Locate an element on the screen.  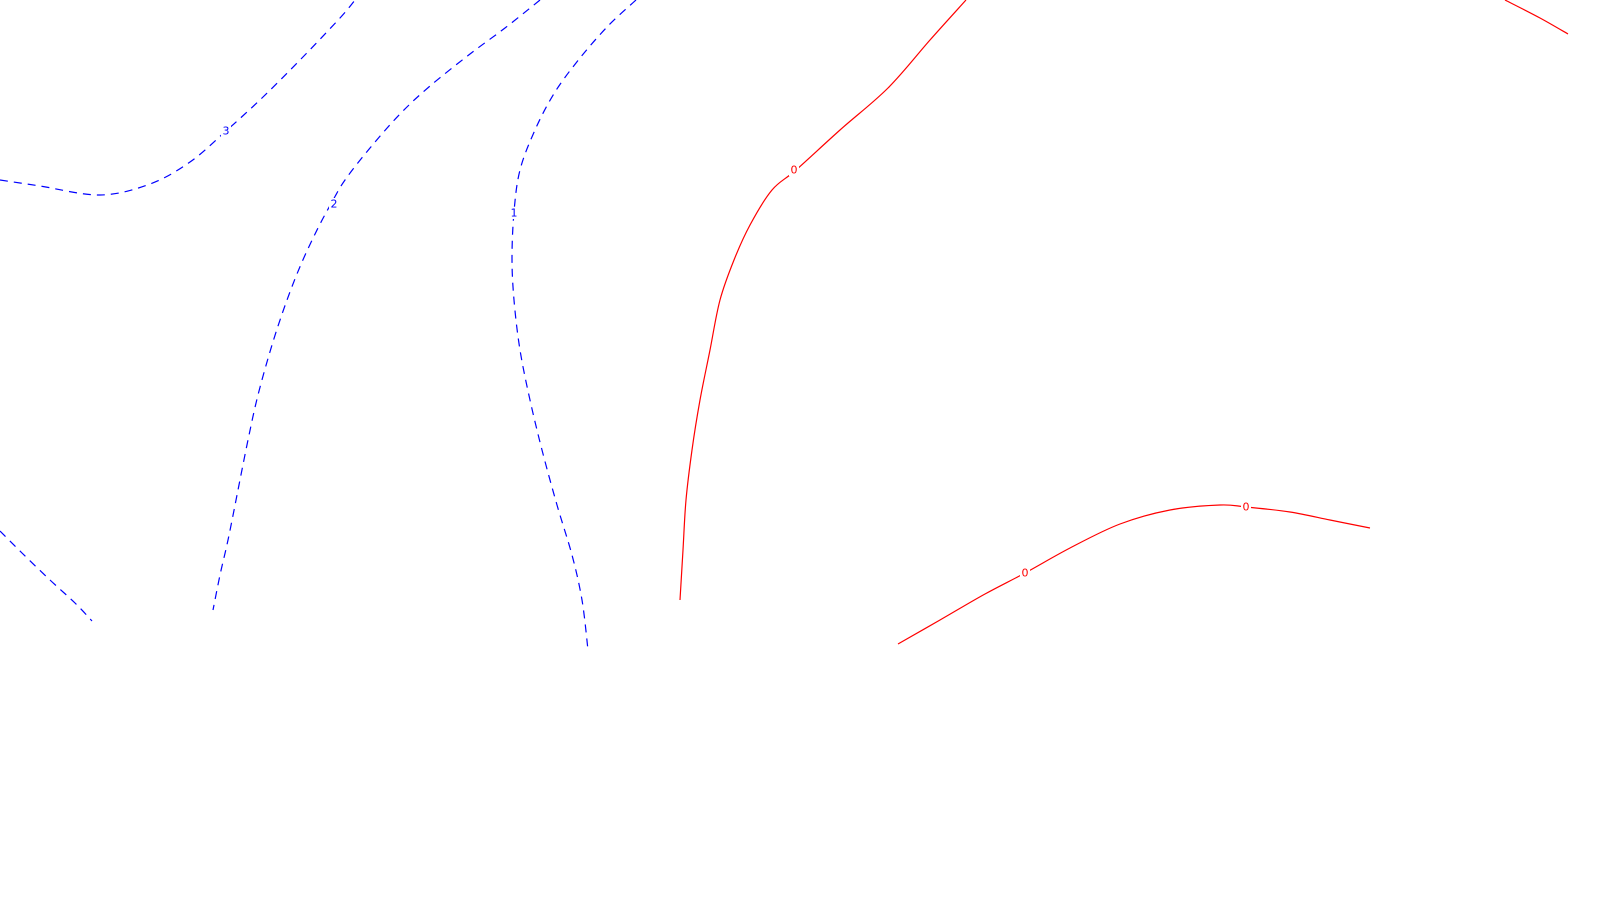
contour-label: 1 is located at coordinates (514, 213).